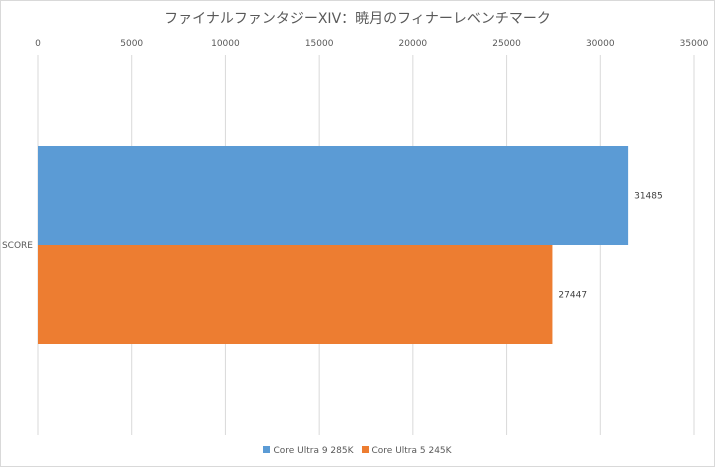  Describe the element at coordinates (313, 451) in the screenshot. I see `legend-label-1: Core Ultra 9 285K` at that location.